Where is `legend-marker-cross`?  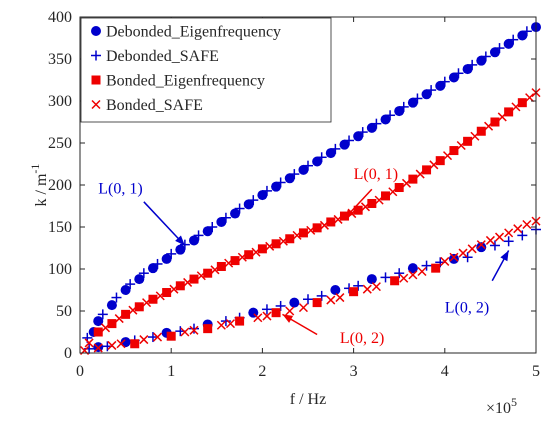 legend-marker-cross is located at coordinates (96, 104).